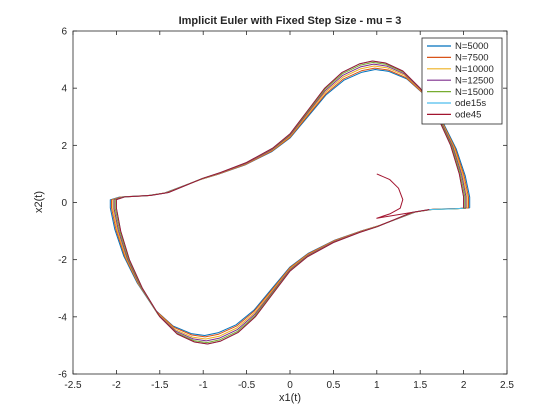  Describe the element at coordinates (464, 385) in the screenshot. I see `x-tick-label: 2` at that location.